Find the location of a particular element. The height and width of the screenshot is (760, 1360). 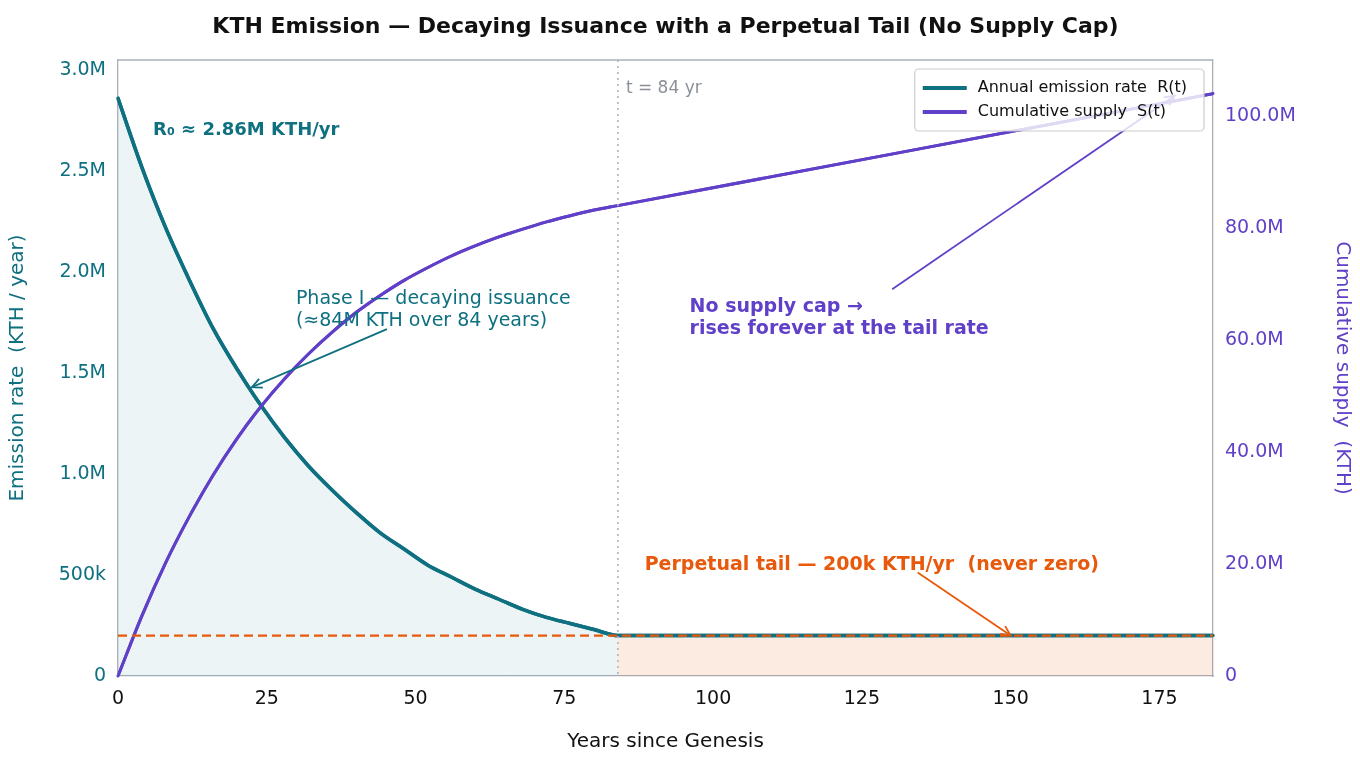

y-tick-label: 500k is located at coordinates (82, 572).